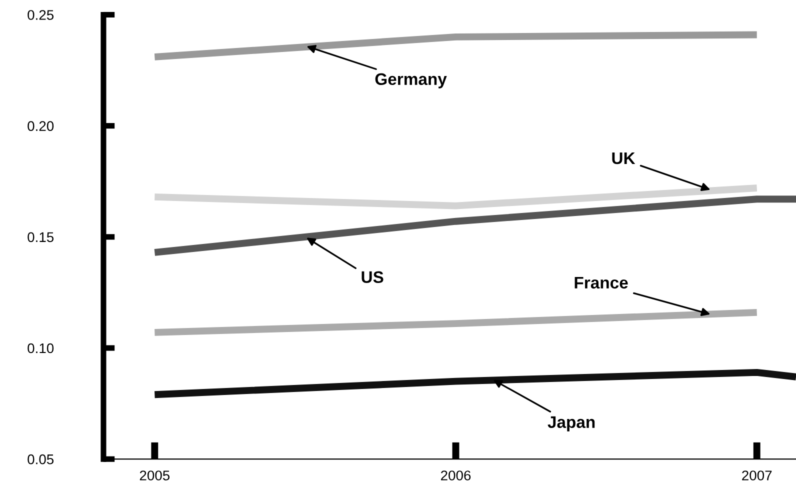 This screenshot has height=491, width=796. Describe the element at coordinates (571, 424) in the screenshot. I see `annotation: Japan` at that location.